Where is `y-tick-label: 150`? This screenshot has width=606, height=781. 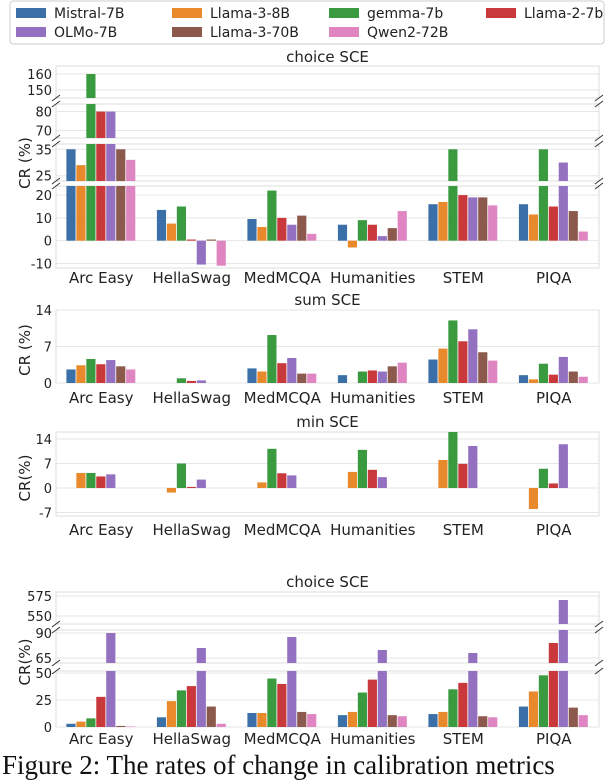
y-tick-label: 150 is located at coordinates (39, 91).